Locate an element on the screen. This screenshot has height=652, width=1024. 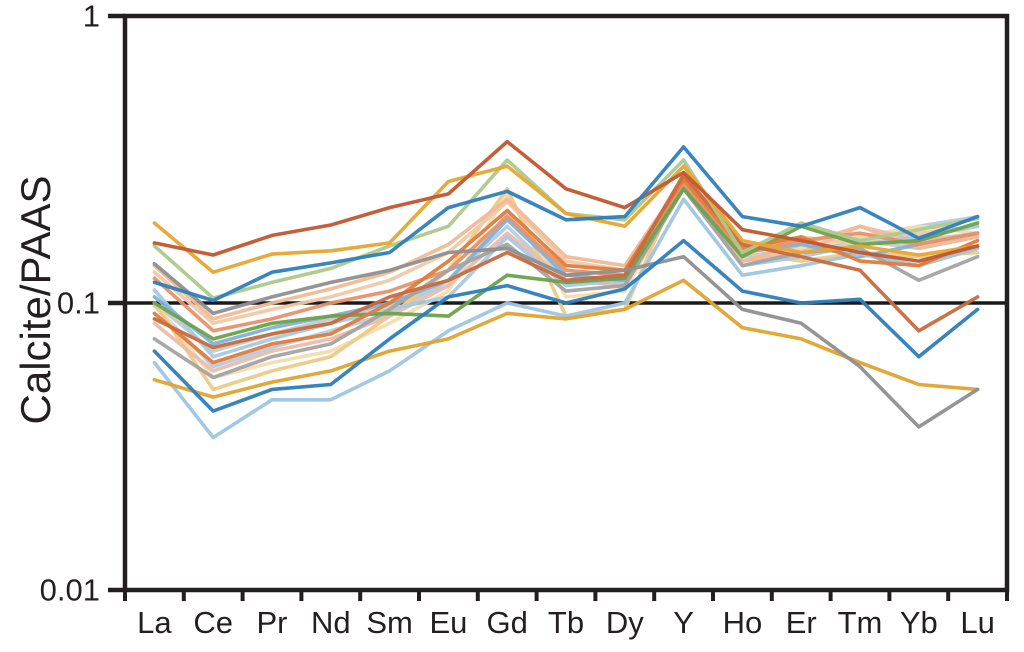
x-label-Er: Er is located at coordinates (801, 622).